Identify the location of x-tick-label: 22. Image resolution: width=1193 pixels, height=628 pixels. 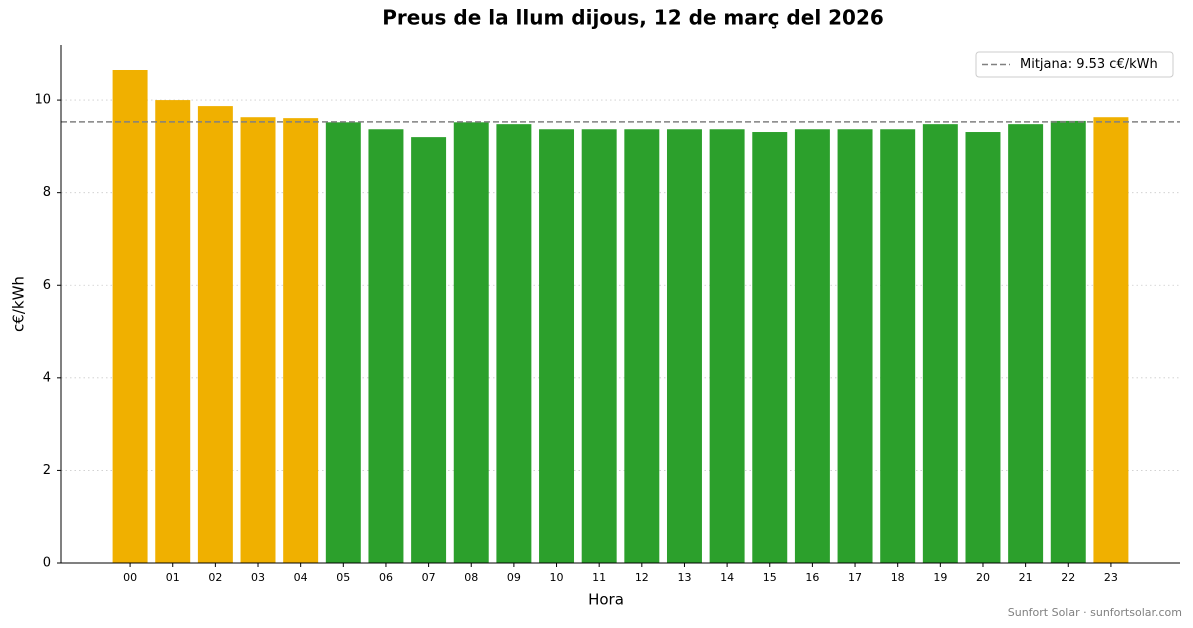
(1068, 577).